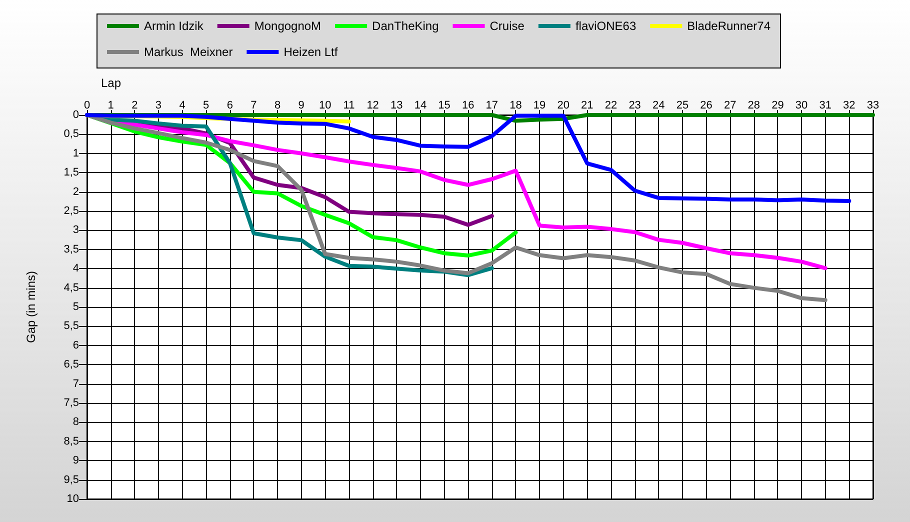 Image resolution: width=910 pixels, height=522 pixels. What do you see at coordinates (71, 172) in the screenshot?
I see `y-tick-label: 1,5` at bounding box center [71, 172].